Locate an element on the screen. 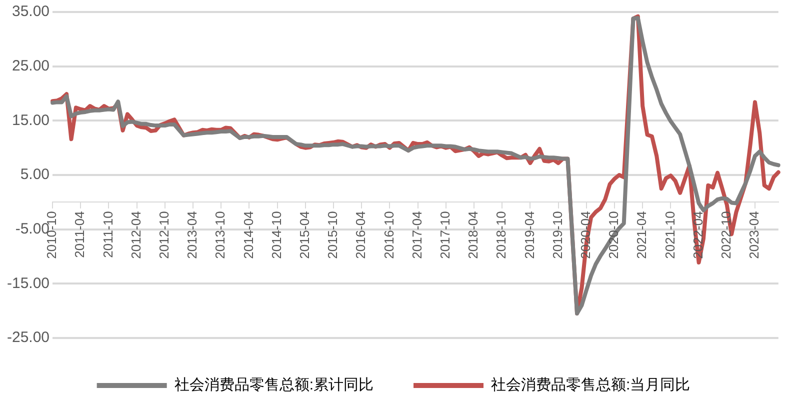 The width and height of the screenshot is (797, 403). legend-label: 社会消费品零售总额:当月同比 is located at coordinates (590, 385).